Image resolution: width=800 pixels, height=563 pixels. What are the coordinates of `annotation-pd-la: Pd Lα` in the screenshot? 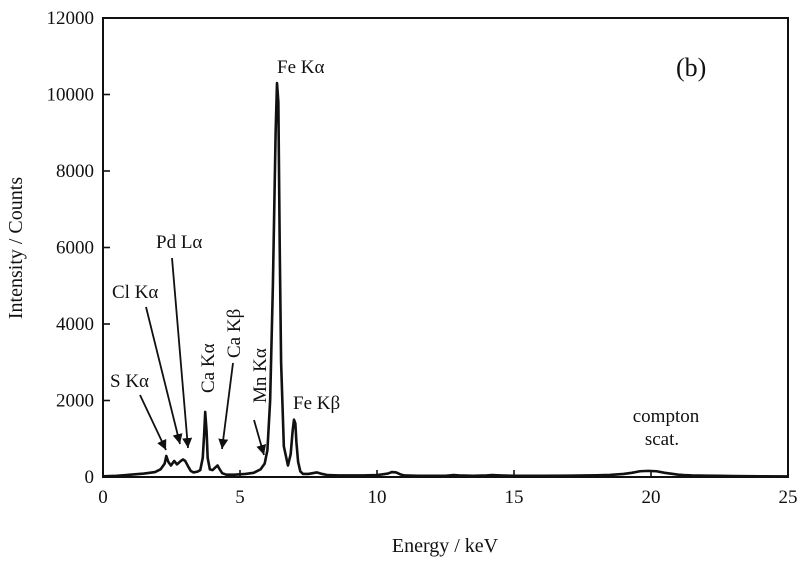 It's located at (179, 242).